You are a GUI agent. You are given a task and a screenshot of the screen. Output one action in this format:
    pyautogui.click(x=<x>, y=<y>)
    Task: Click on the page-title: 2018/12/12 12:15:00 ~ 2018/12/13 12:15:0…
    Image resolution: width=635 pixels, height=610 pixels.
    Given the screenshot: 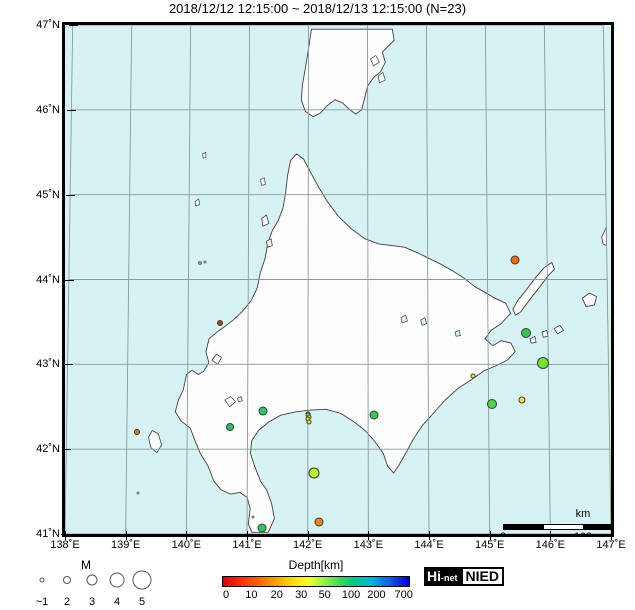 What is the action you would take?
    pyautogui.click(x=317, y=8)
    